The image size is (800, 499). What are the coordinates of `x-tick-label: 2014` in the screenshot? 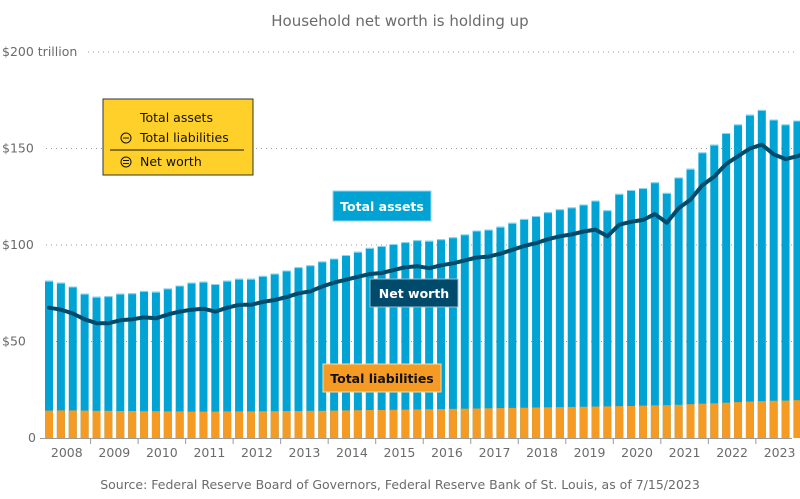 It's located at (352, 452).